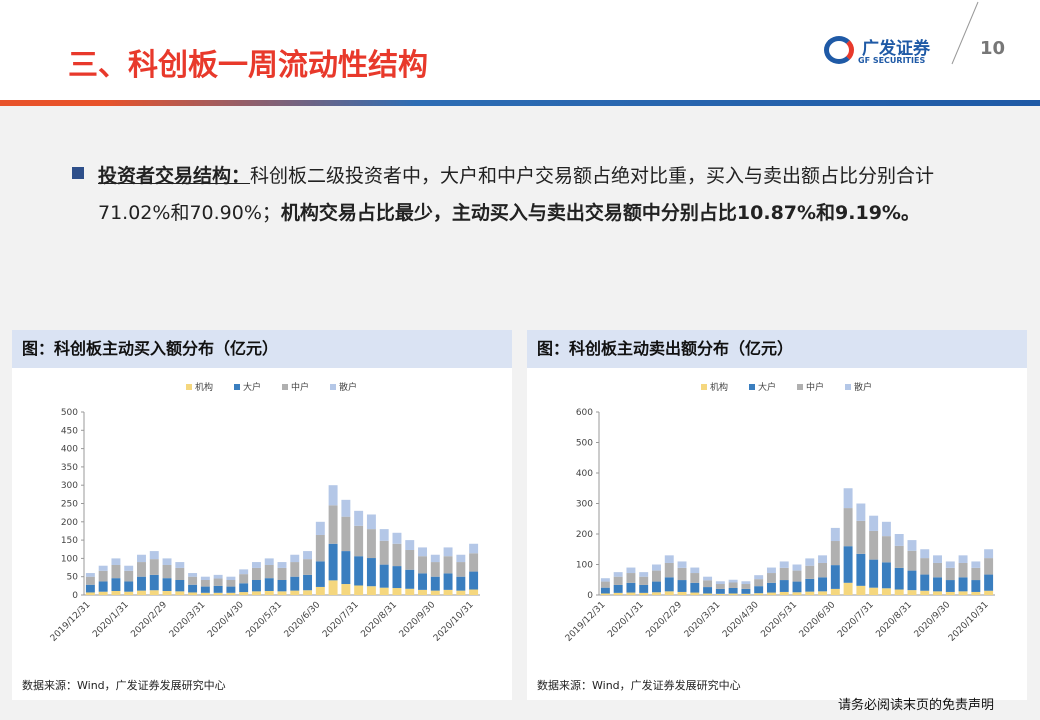  Describe the element at coordinates (626, 620) in the screenshot. I see `x-tick-label: 2020/1/31` at that location.